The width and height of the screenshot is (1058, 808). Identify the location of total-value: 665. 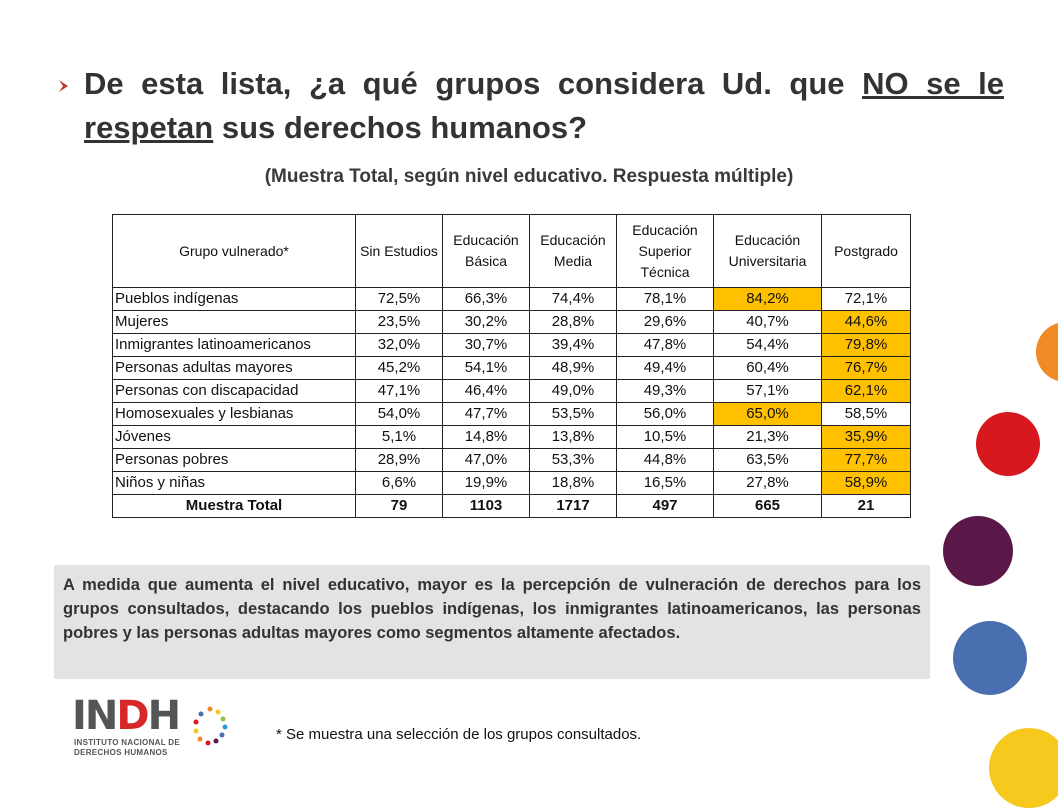
(767, 506).